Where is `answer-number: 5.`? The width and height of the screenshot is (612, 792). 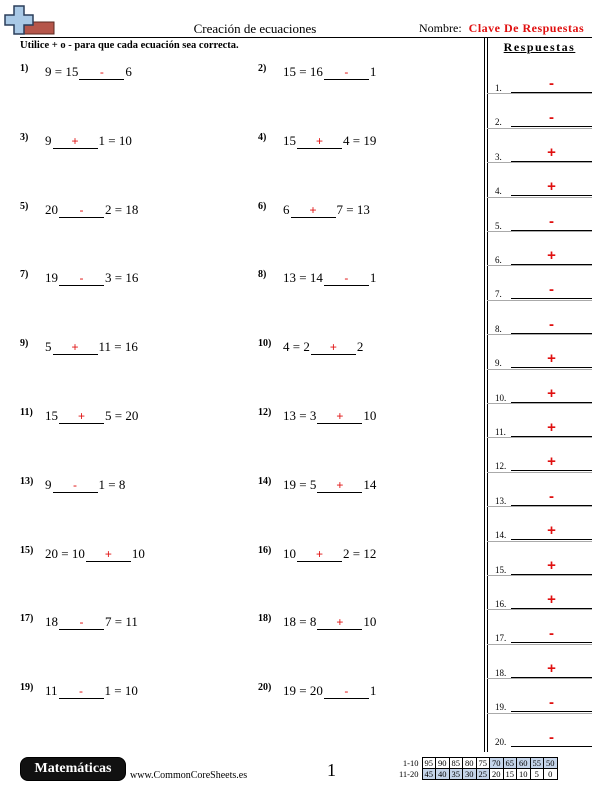
answer-number: 5. is located at coordinates (498, 225).